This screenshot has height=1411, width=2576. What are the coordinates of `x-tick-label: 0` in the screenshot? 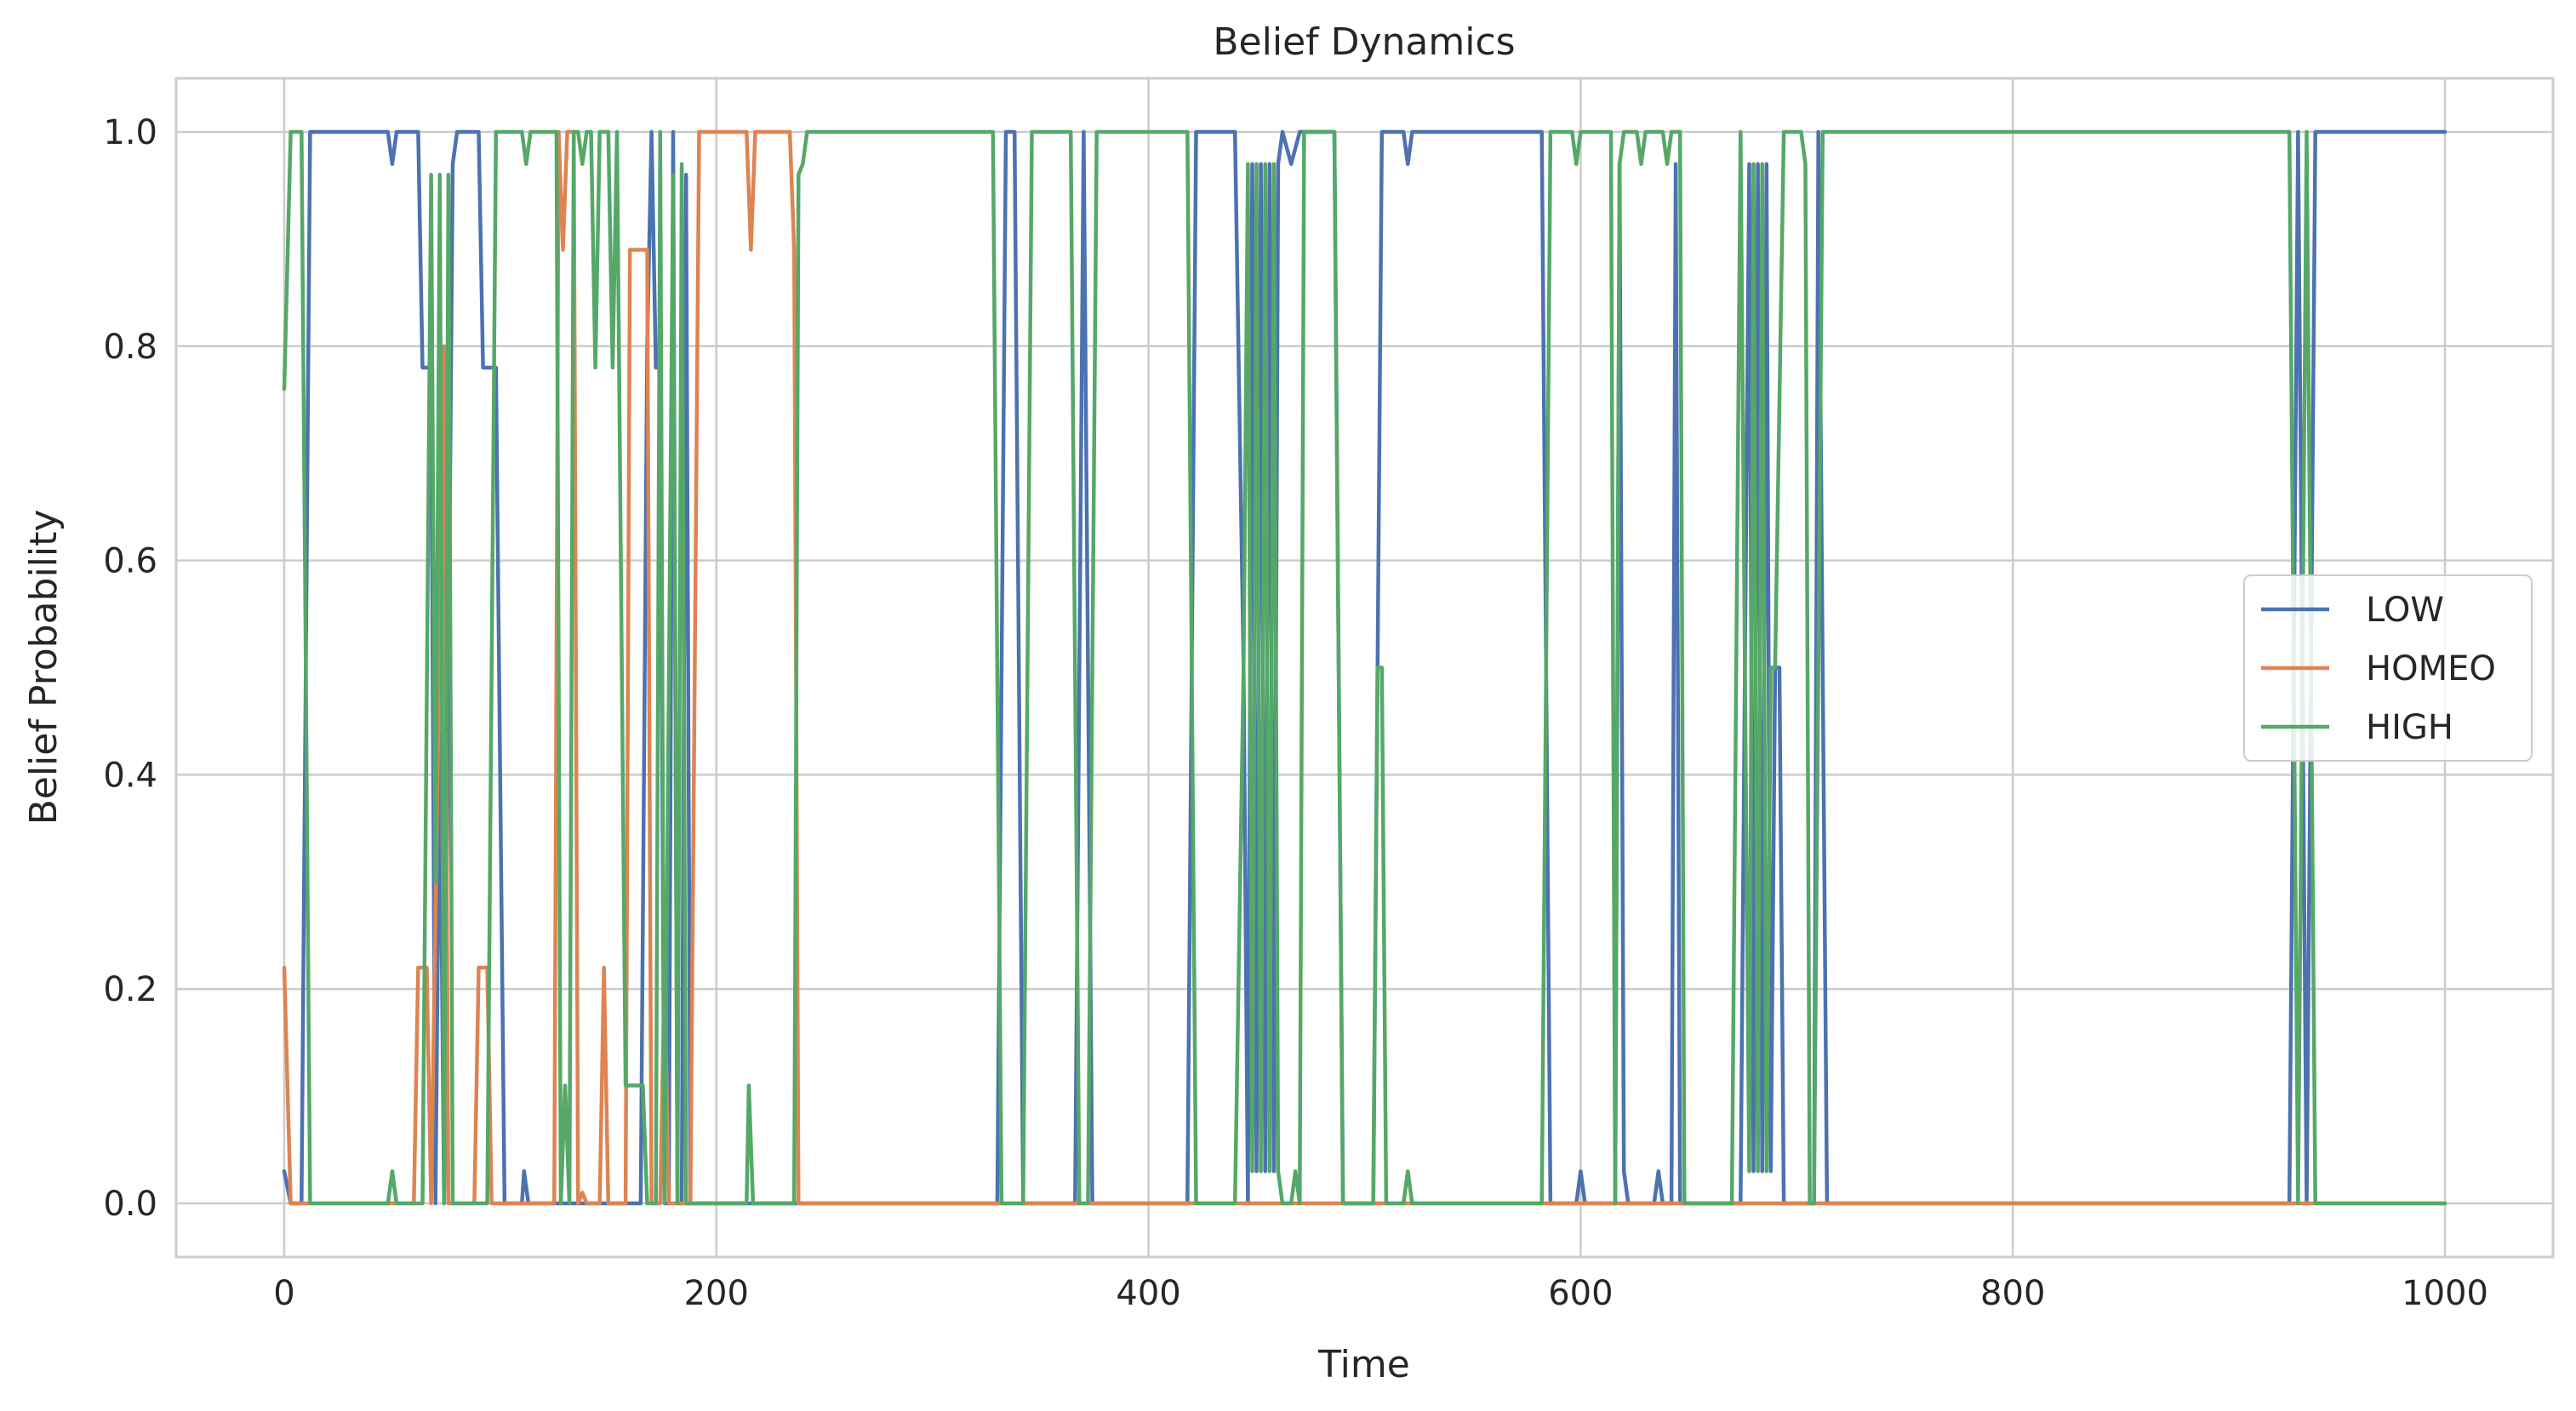 It's located at (283, 1293).